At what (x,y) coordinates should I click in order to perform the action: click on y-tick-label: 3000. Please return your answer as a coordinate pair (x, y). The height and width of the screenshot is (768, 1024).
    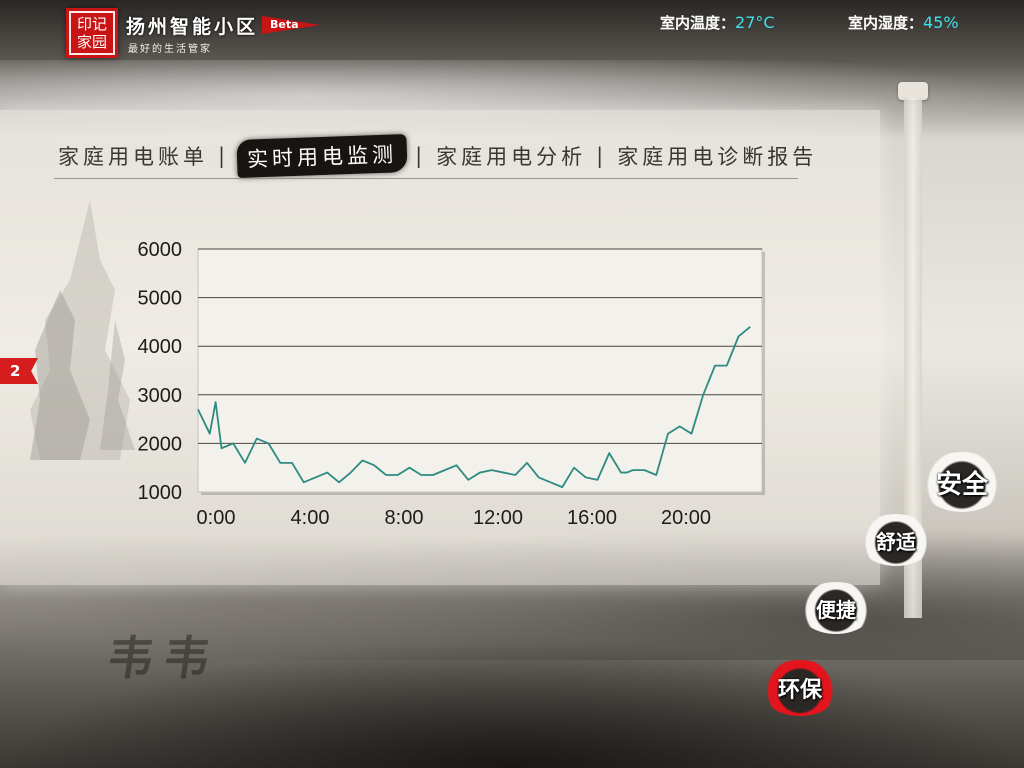
    Looking at the image, I should click on (160, 396).